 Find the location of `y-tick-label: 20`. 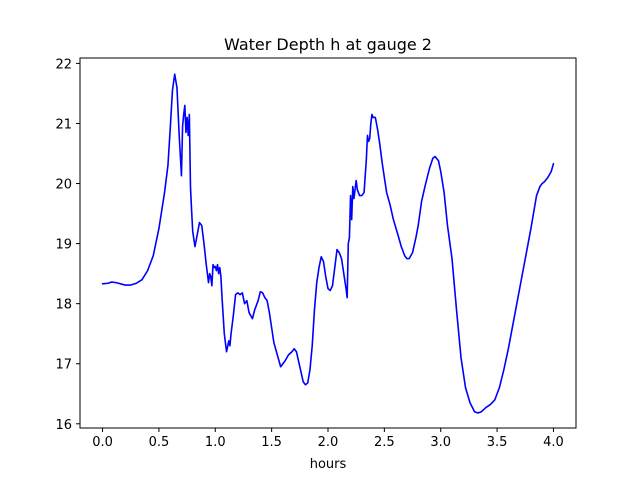

y-tick-label: 20 is located at coordinates (63, 185).